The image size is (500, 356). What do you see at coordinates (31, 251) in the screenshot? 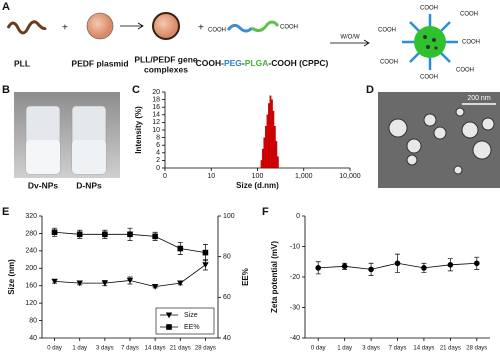
I see `y-tick-label: 240` at bounding box center [31, 251].